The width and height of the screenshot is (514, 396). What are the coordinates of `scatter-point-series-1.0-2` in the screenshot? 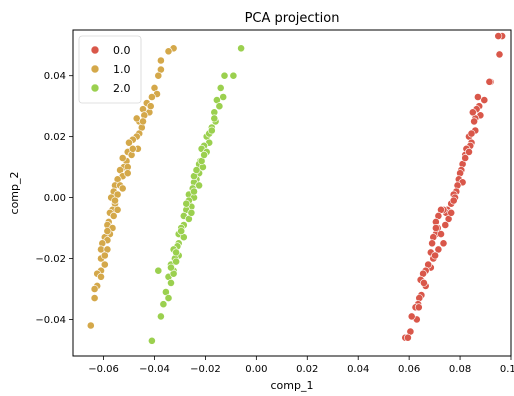 It's located at (160, 60).